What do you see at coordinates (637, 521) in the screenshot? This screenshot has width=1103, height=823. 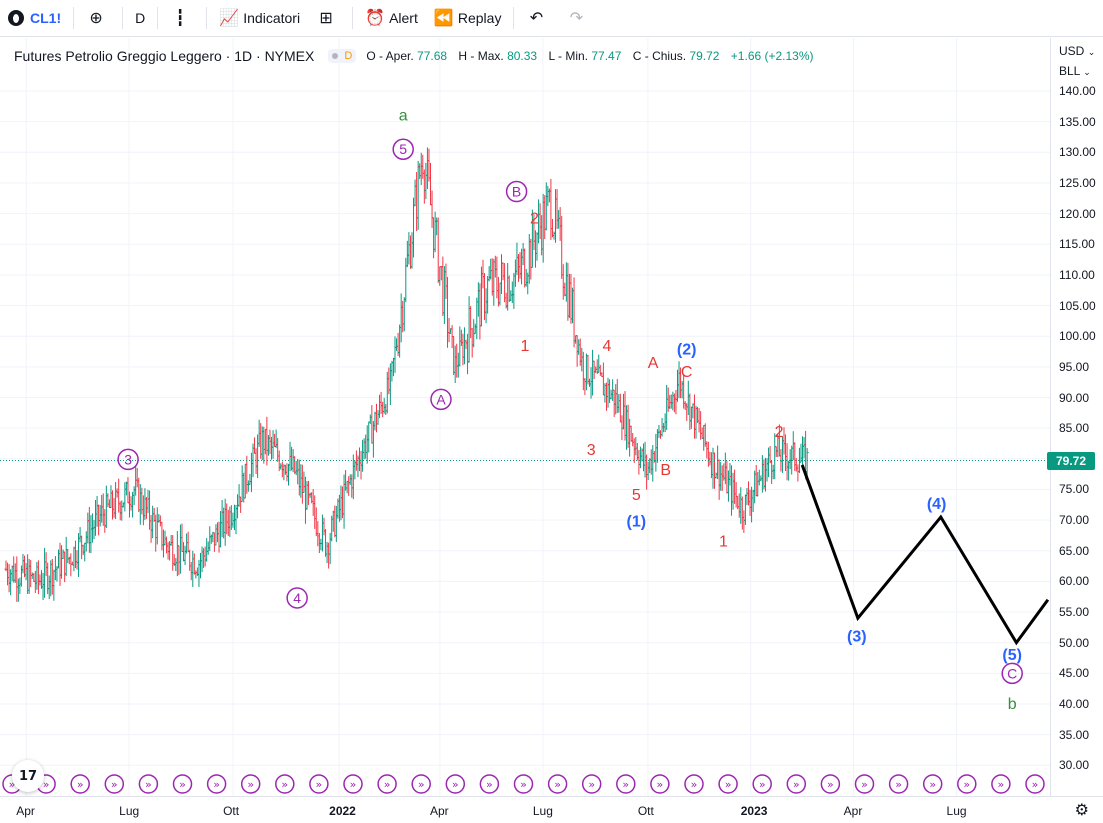 I see `wave-label: (1)` at bounding box center [637, 521].